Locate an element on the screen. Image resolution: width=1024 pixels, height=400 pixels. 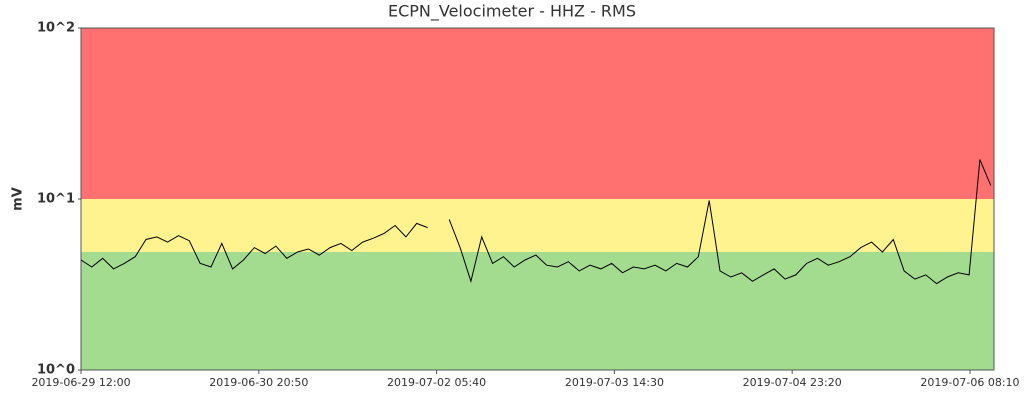
y-axis-label: mV is located at coordinates (18, 199).